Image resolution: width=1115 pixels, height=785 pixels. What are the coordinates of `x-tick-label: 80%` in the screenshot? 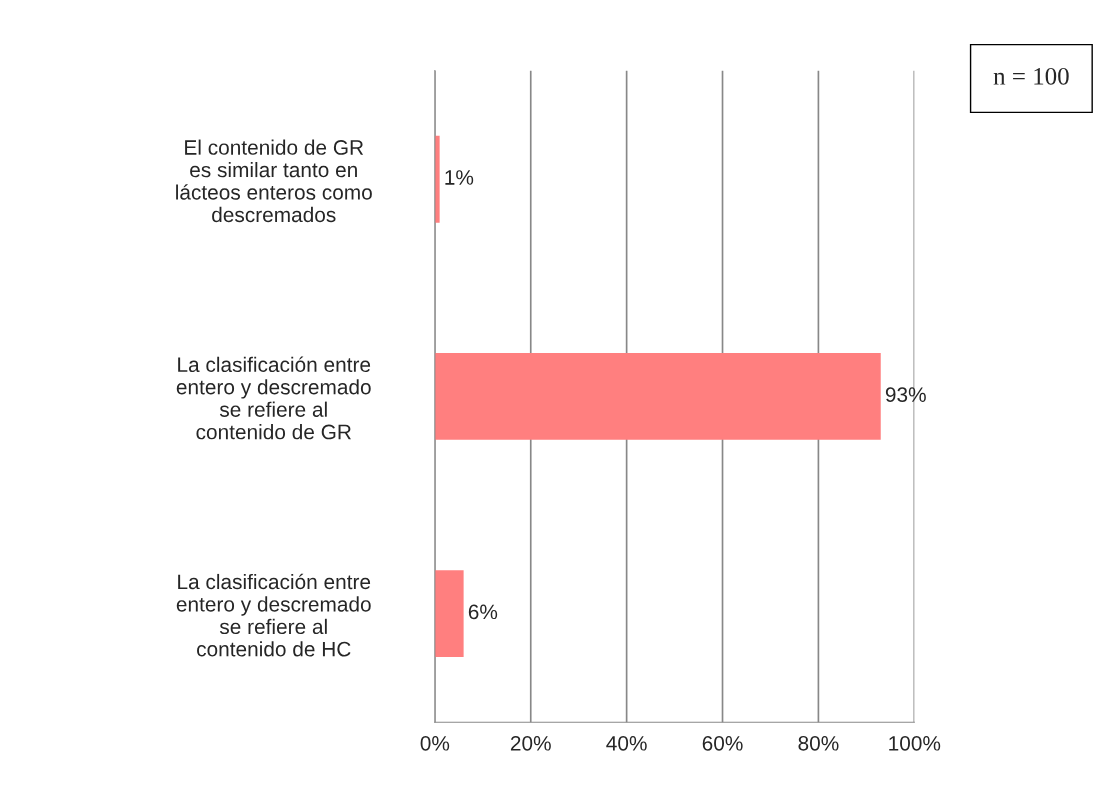 It's located at (818, 743).